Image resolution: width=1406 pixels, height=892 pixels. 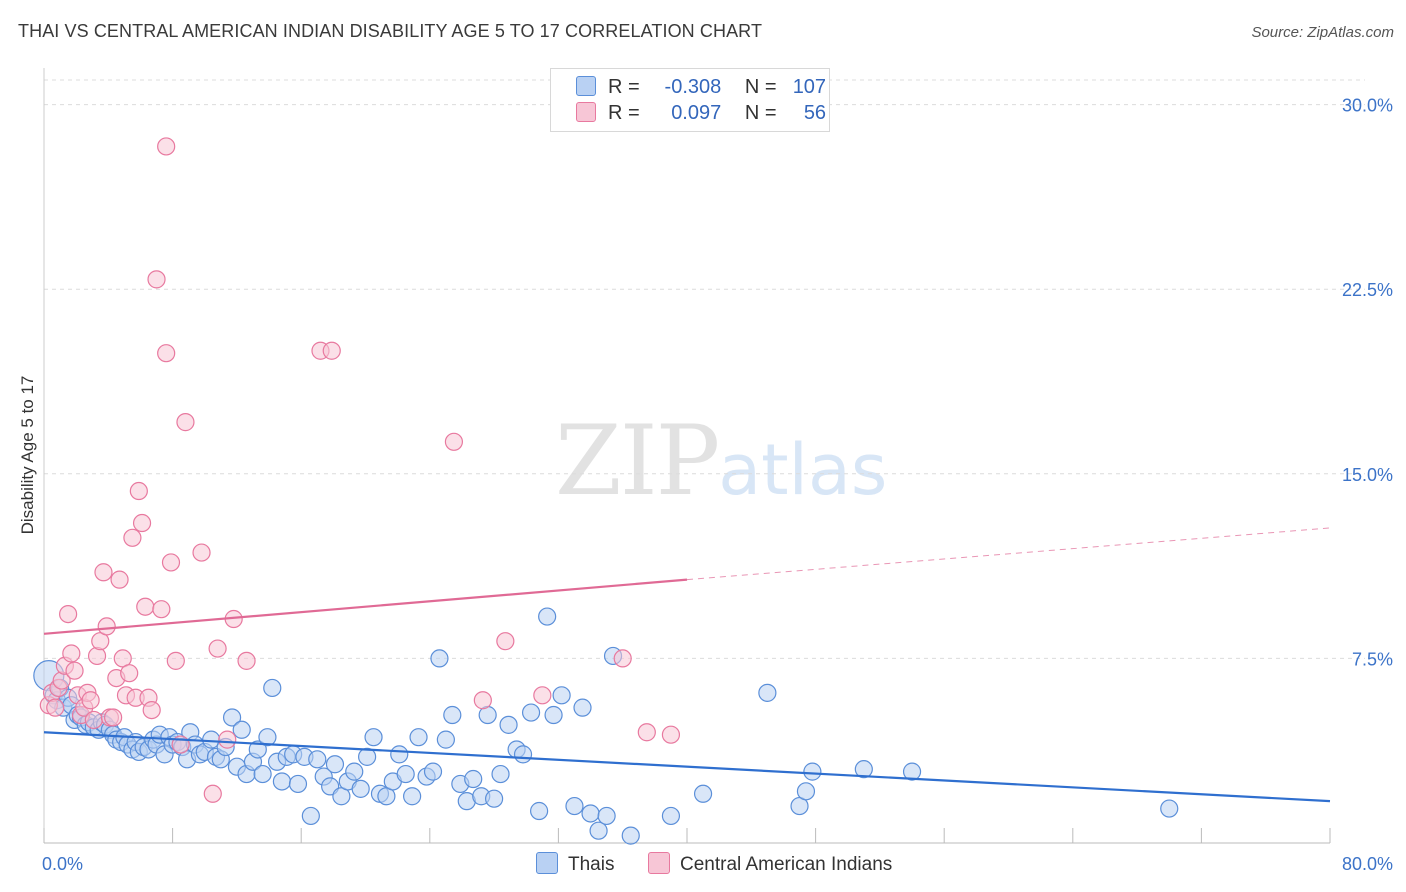 I want to click on y-tick-label: 22.5%, so click(x=1367, y=290).